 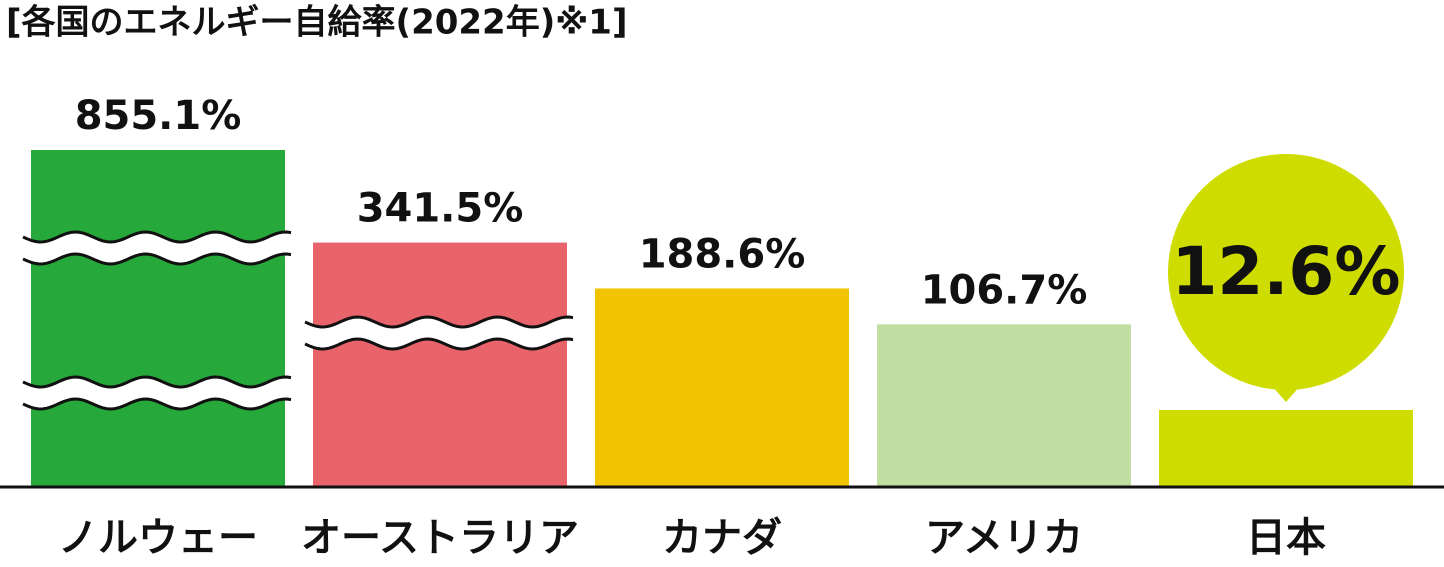 What do you see at coordinates (722, 538) in the screenshot?
I see `x-tick-label: カナダ` at bounding box center [722, 538].